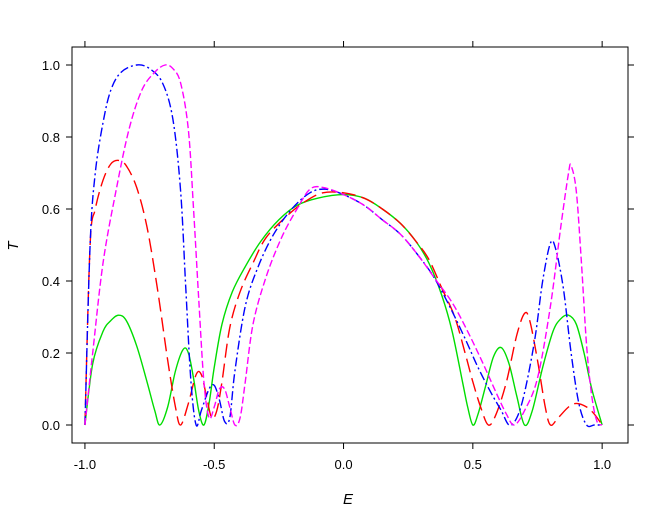  Describe the element at coordinates (85, 464) in the screenshot. I see `x-tick-label-0: -1.0` at that location.